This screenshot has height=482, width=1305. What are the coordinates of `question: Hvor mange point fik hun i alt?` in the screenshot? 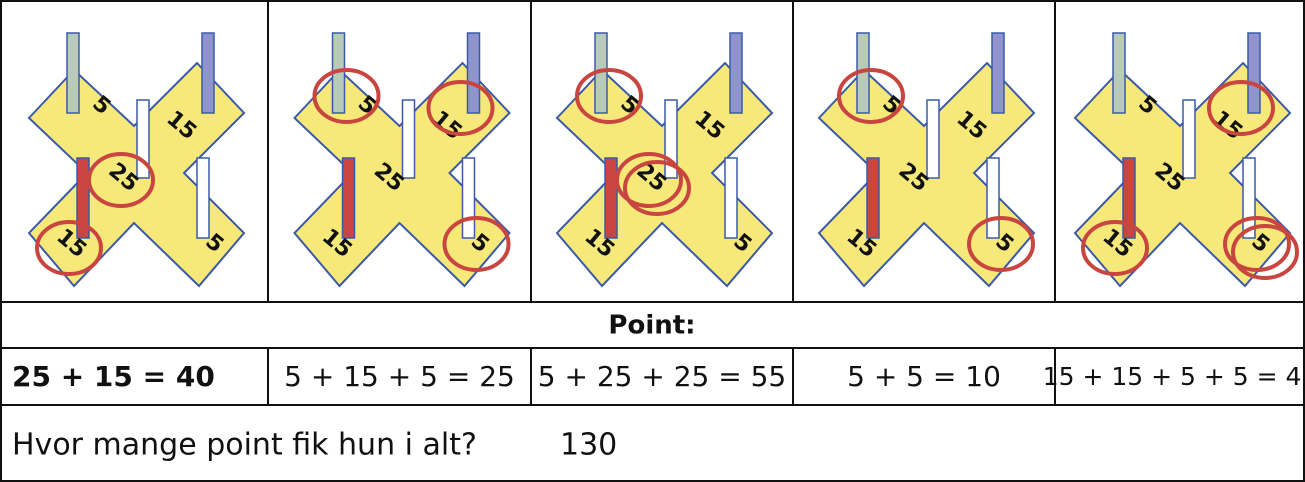 It's located at (244, 445).